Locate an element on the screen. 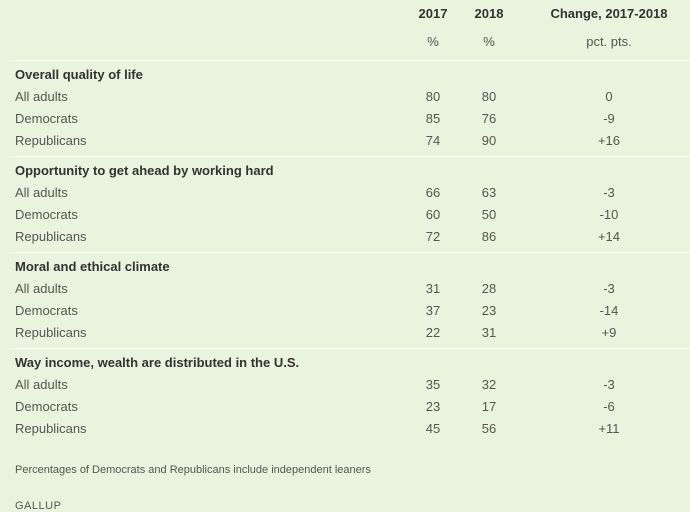 Image resolution: width=690 pixels, height=512 pixels. value-2017: 85 is located at coordinates (433, 118).